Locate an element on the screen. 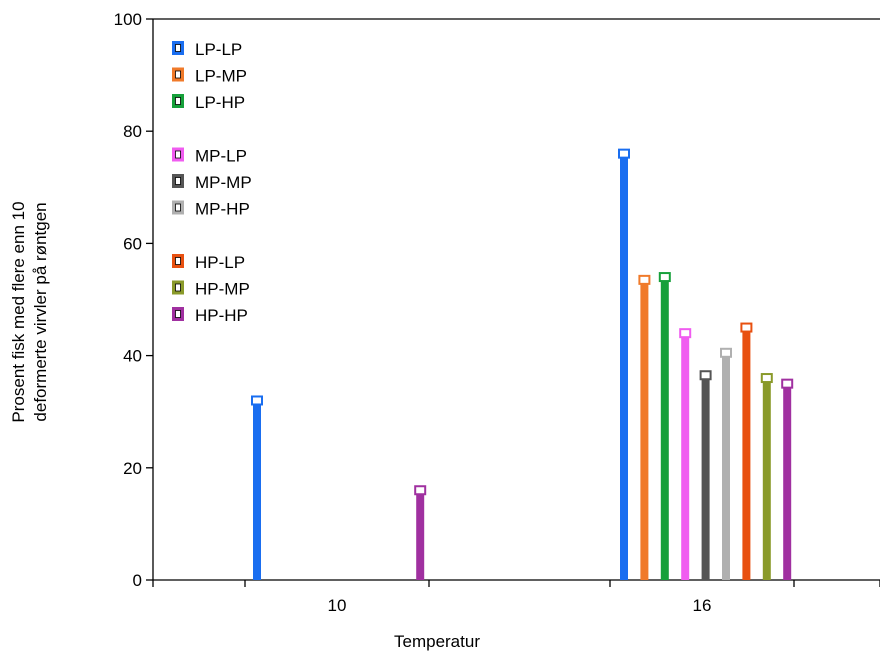 The height and width of the screenshot is (657, 880). y-axis: 0 20 40 60 80 100 is located at coordinates (133, 300).